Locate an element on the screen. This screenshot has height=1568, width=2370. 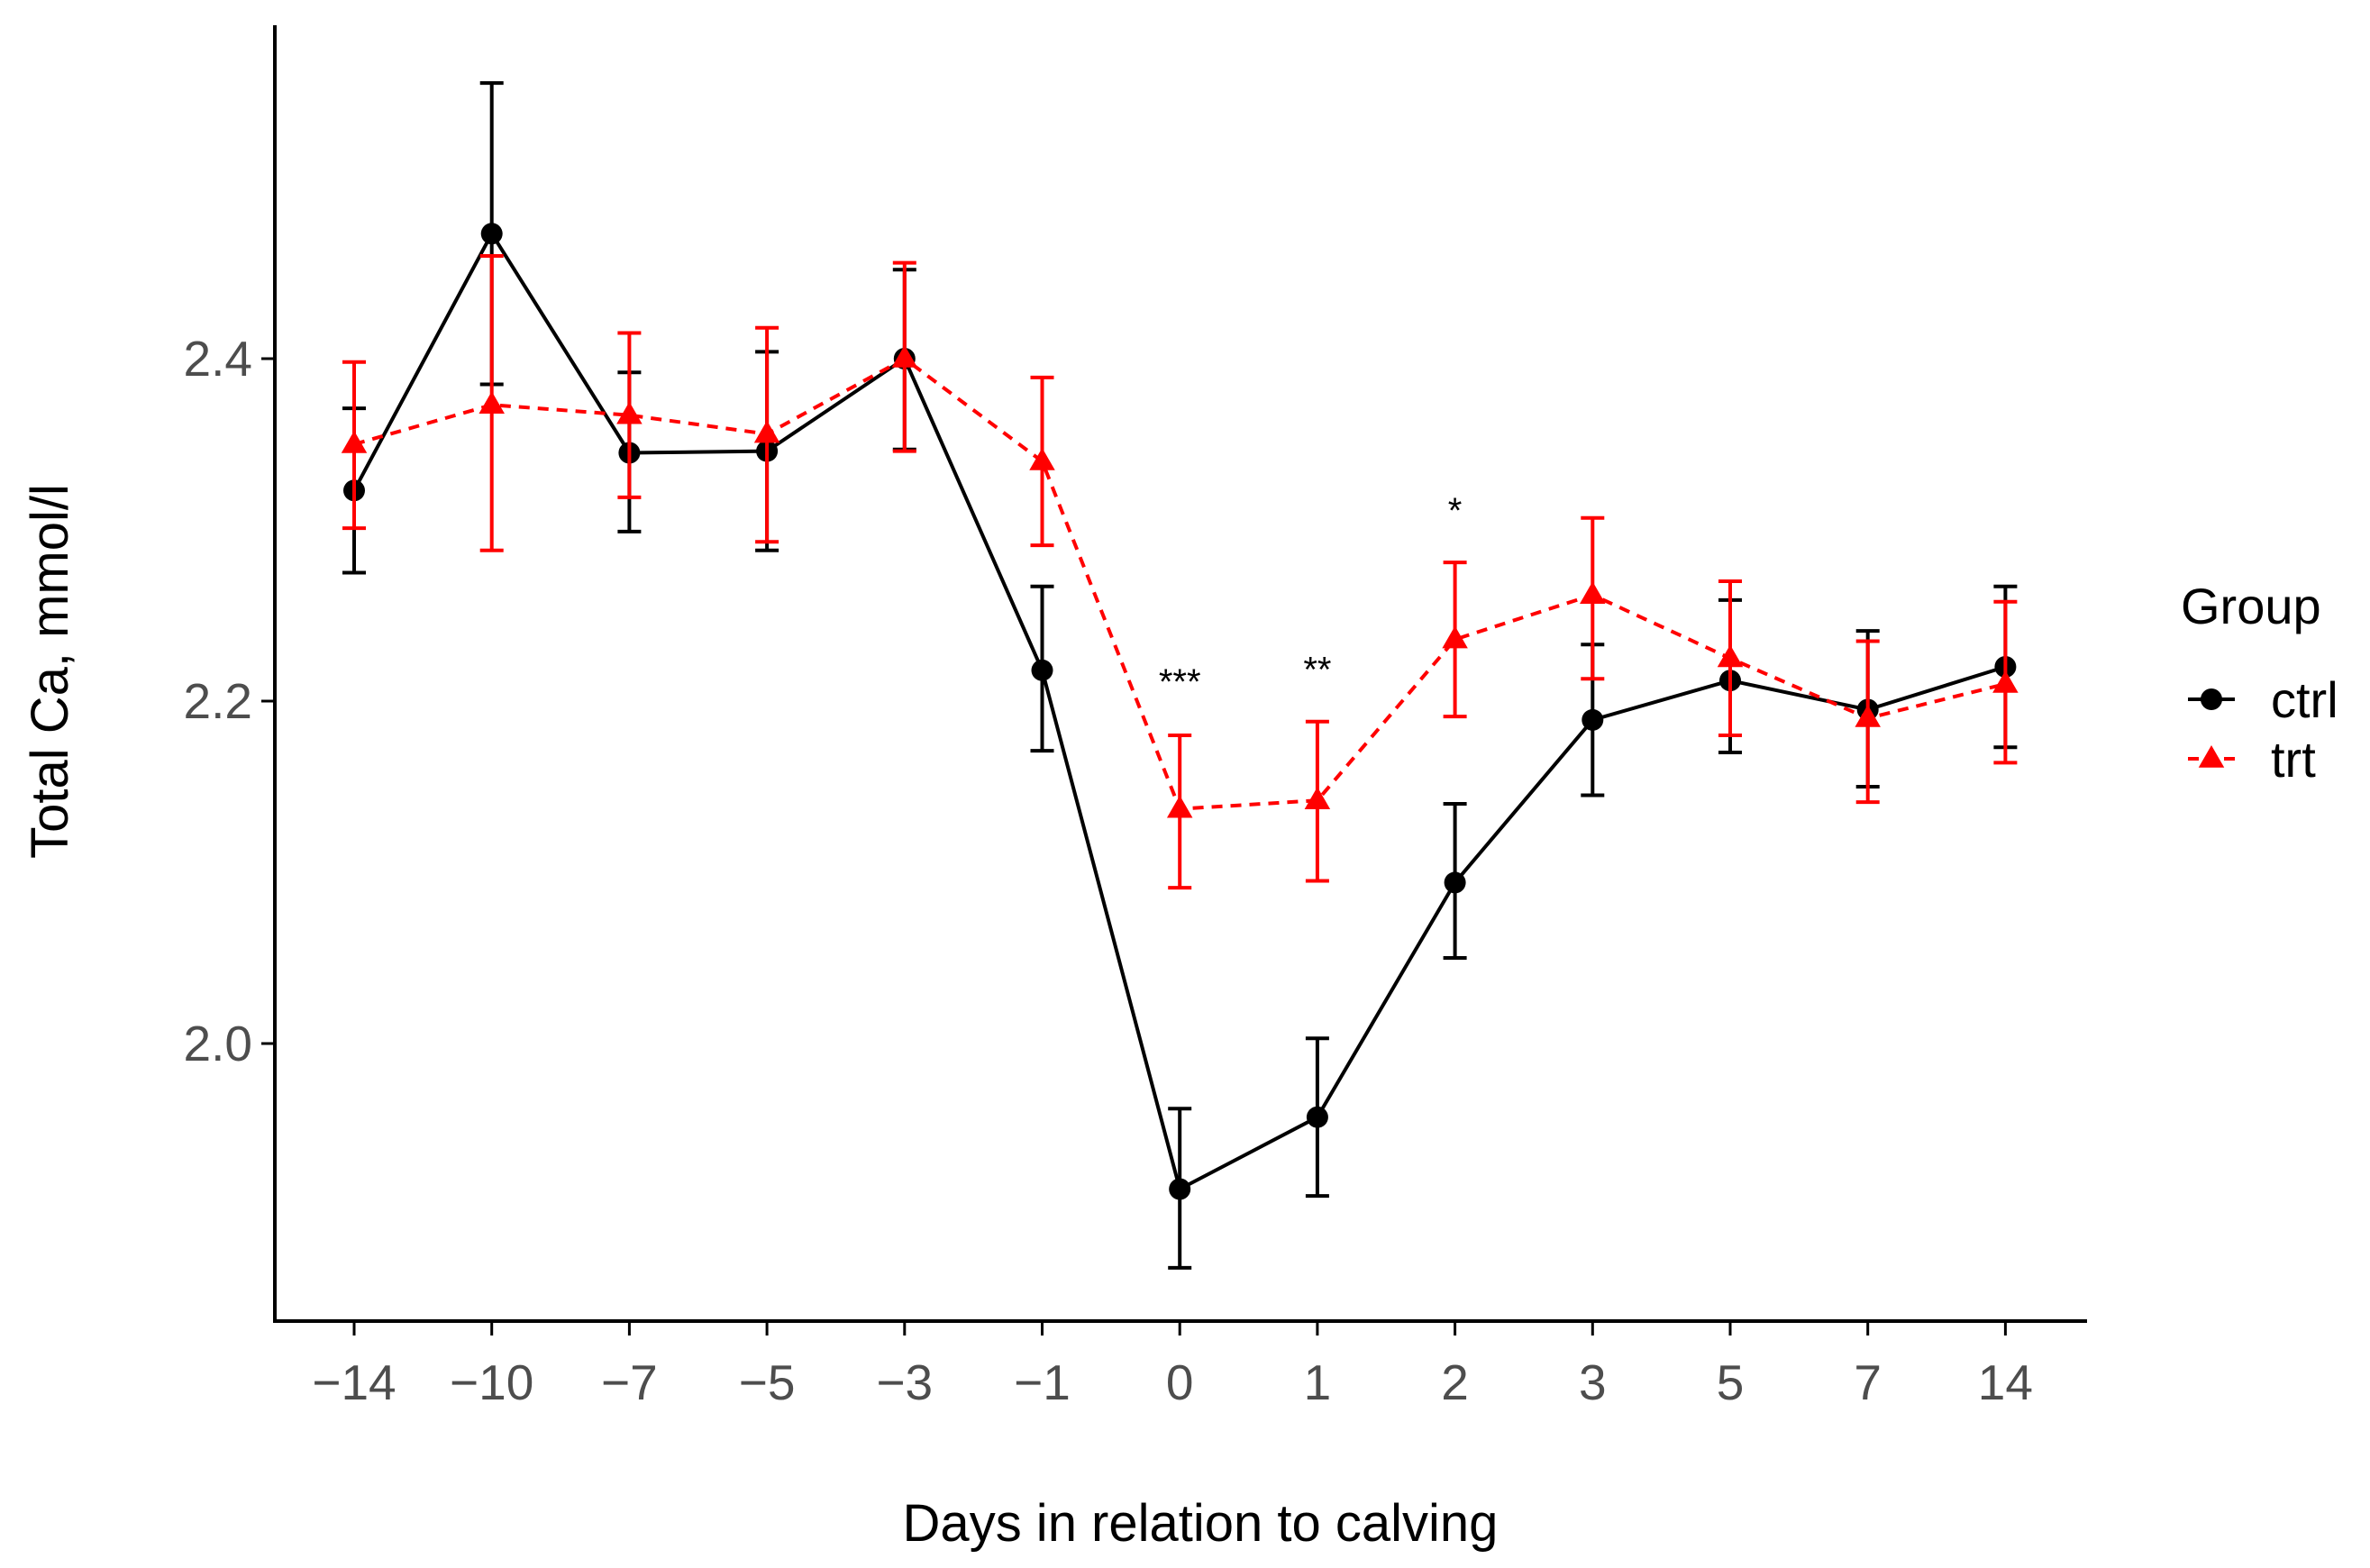
x-tick-label: −14 is located at coordinates (354, 1382).